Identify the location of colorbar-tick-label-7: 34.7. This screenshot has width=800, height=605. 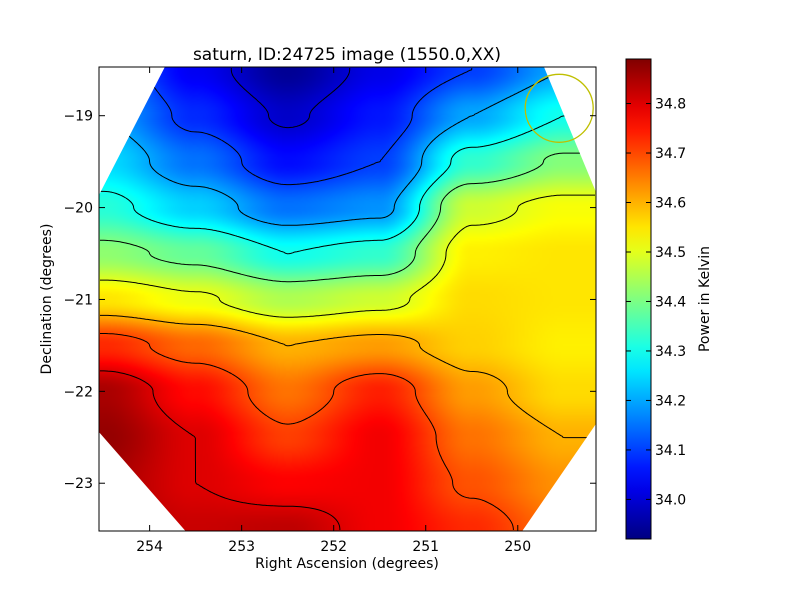
(670, 154).